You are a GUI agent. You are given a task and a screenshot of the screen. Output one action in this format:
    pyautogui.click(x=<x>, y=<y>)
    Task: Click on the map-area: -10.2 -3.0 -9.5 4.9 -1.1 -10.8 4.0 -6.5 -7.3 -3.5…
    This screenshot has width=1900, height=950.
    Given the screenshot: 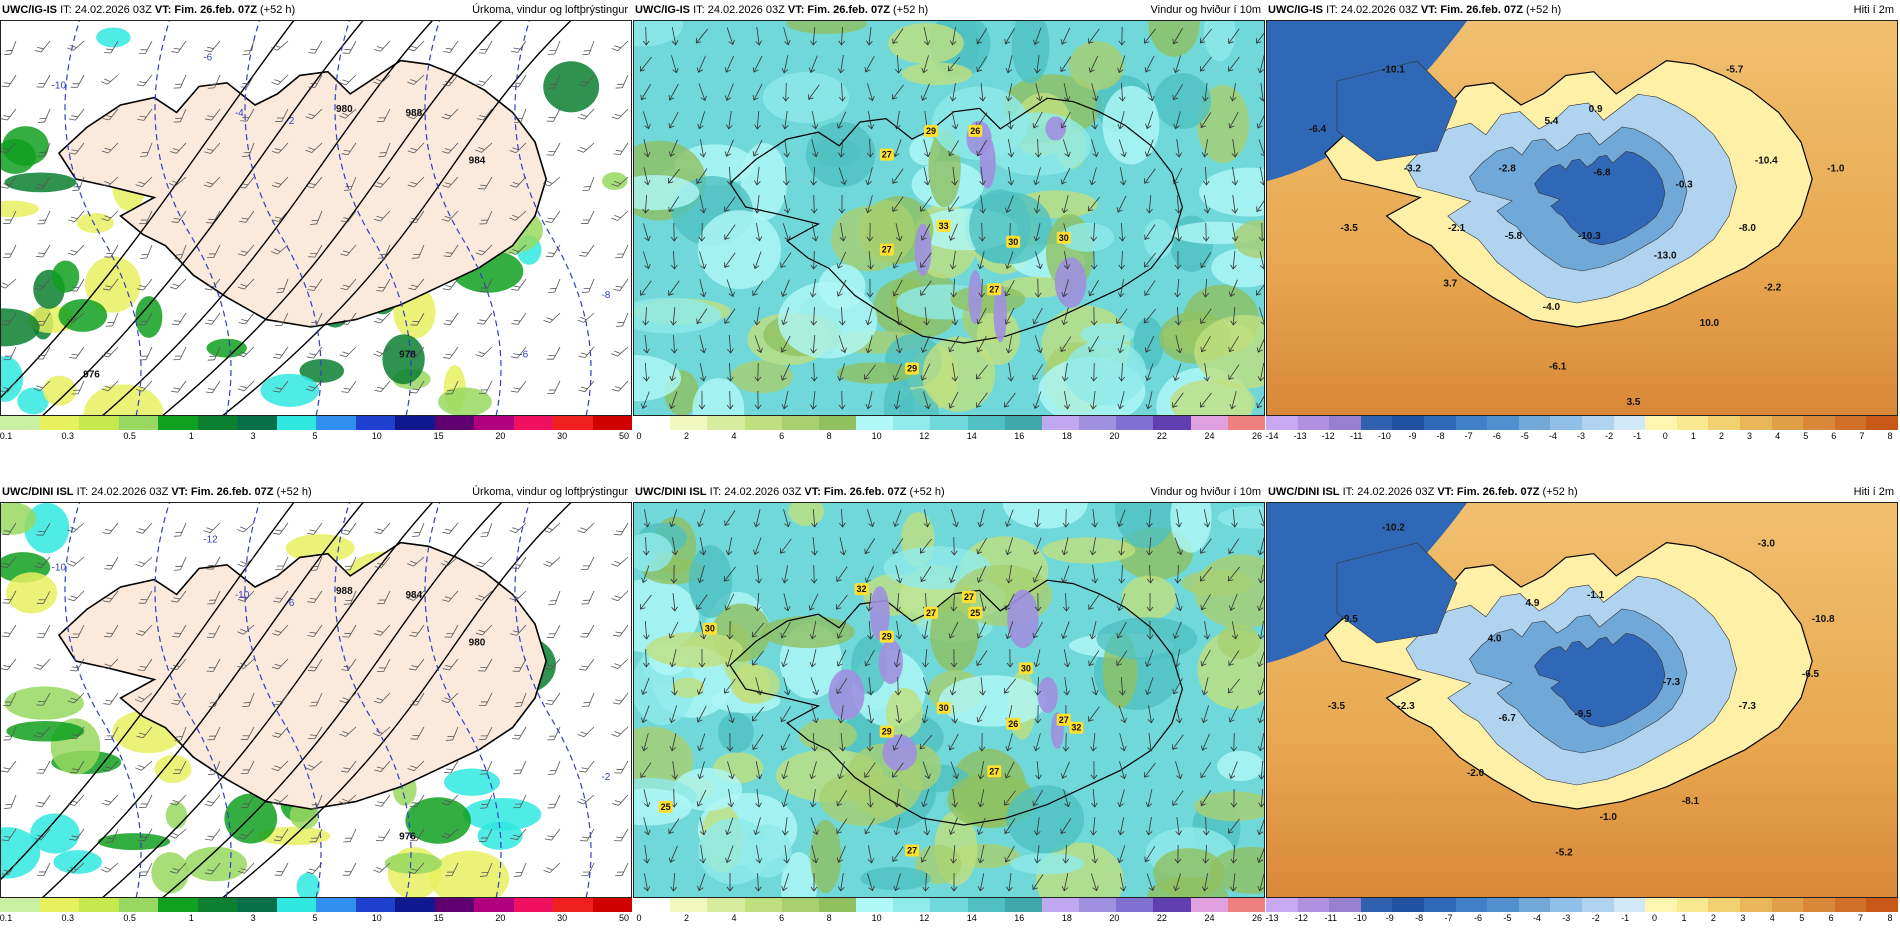 What is the action you would take?
    pyautogui.click(x=1582, y=700)
    